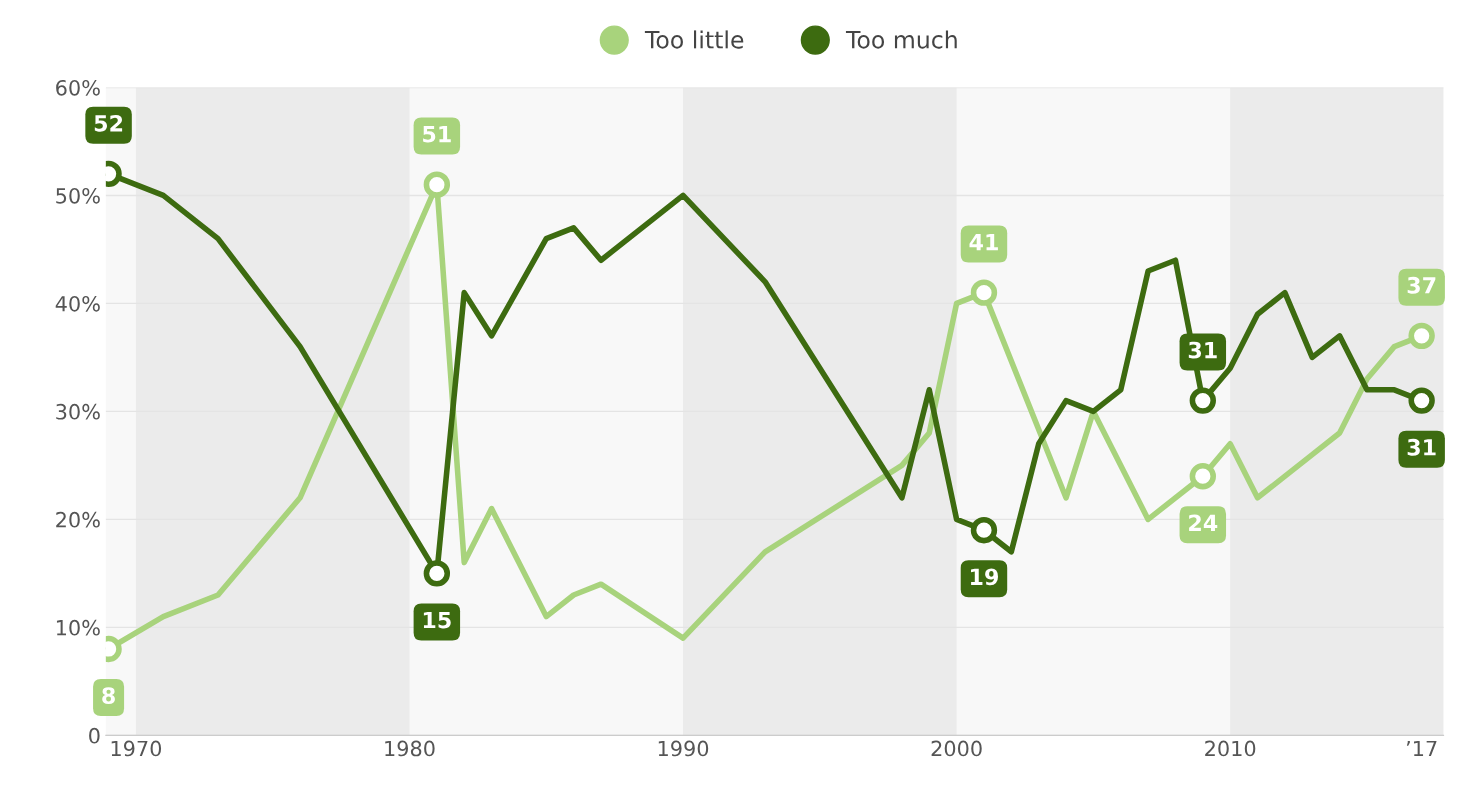 This screenshot has width=1470, height=795. What do you see at coordinates (1421, 285) in the screenshot?
I see `data-label: 37` at bounding box center [1421, 285].